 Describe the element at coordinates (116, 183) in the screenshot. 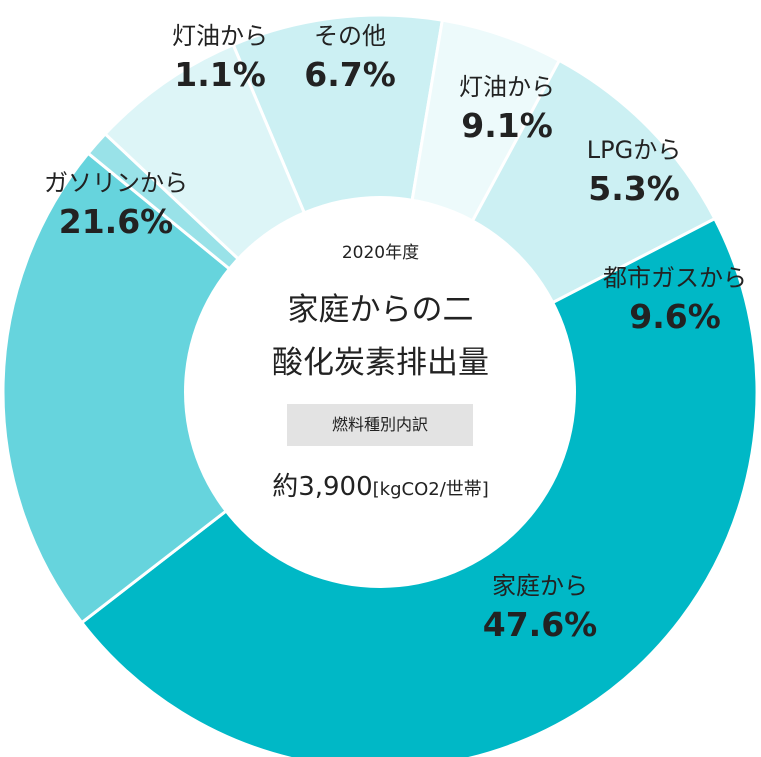

I see `slice-name: ガソリンから` at that location.